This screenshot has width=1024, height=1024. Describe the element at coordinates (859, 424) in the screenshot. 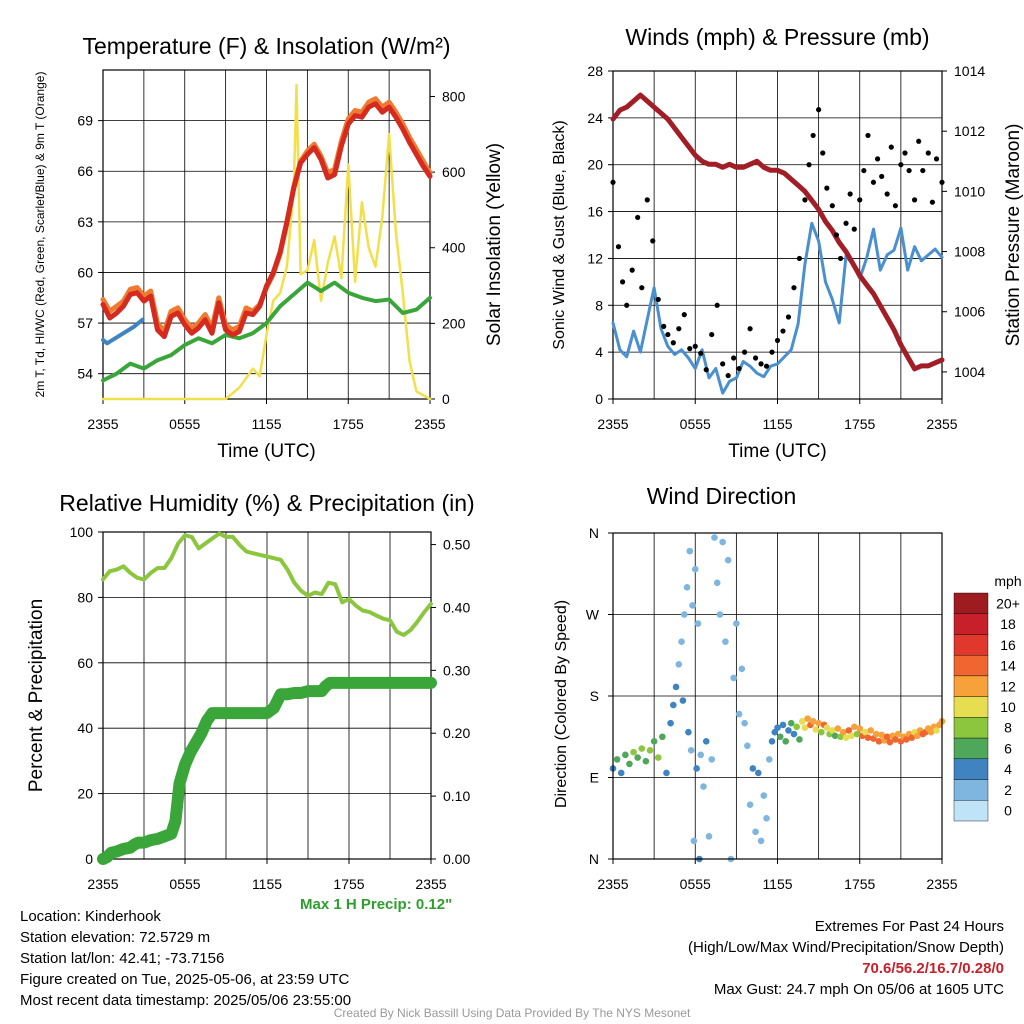

I see `wind-xtick-label: 1755` at that location.